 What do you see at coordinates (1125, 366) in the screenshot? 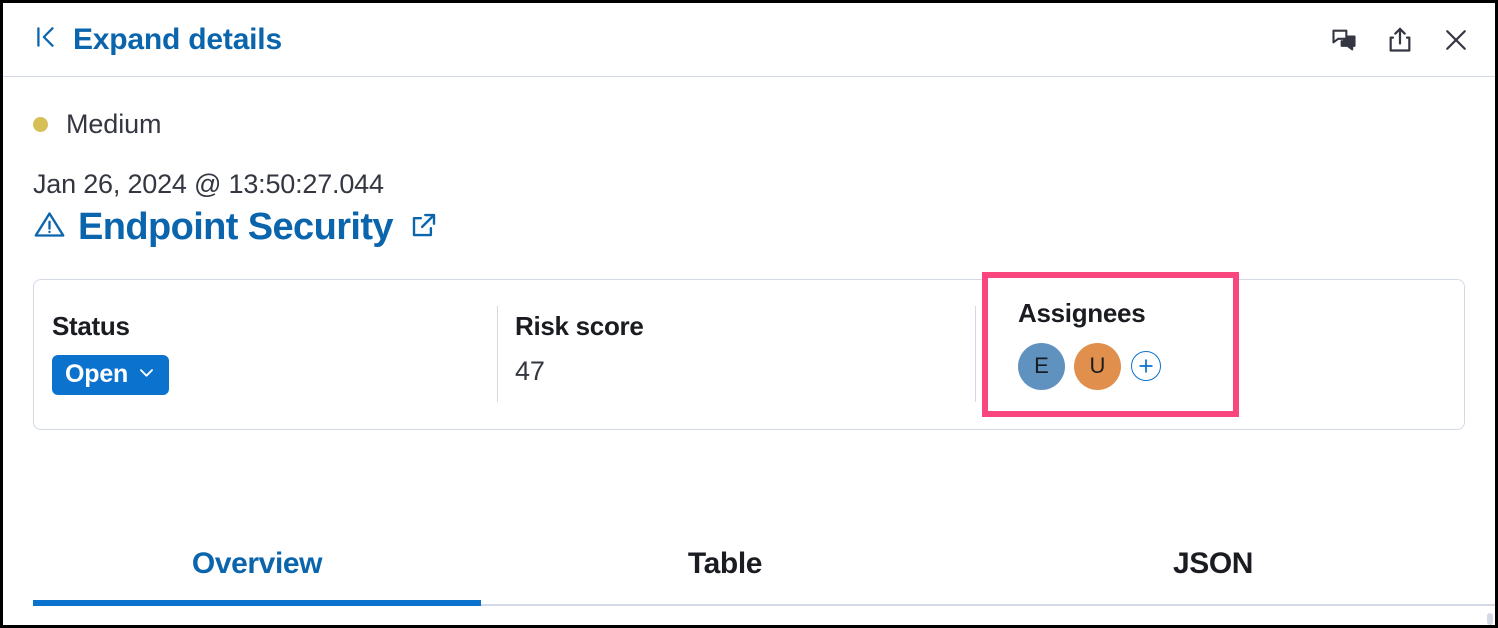
I see `assignee-avatars: E U` at bounding box center [1125, 366].